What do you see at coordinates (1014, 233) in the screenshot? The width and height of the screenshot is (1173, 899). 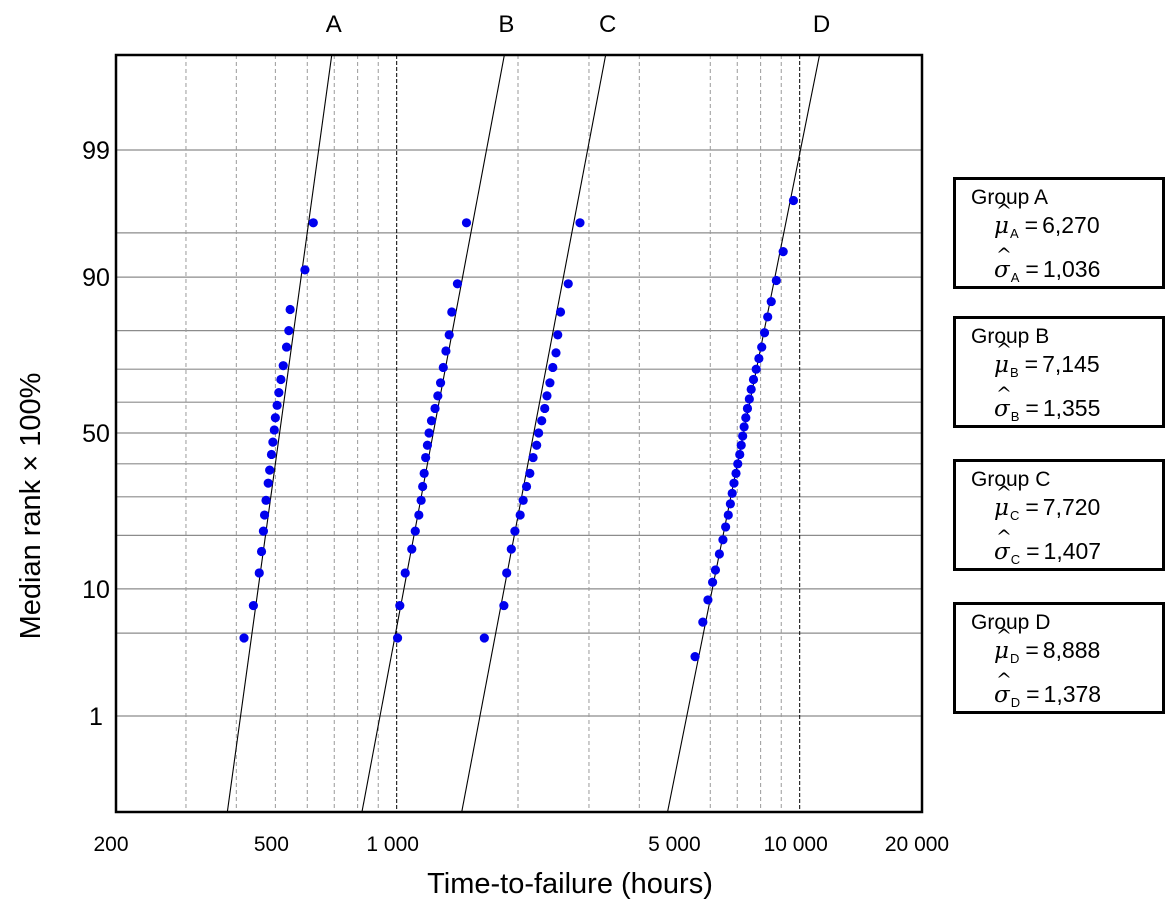 I see `legend-subscript: A` at bounding box center [1014, 233].